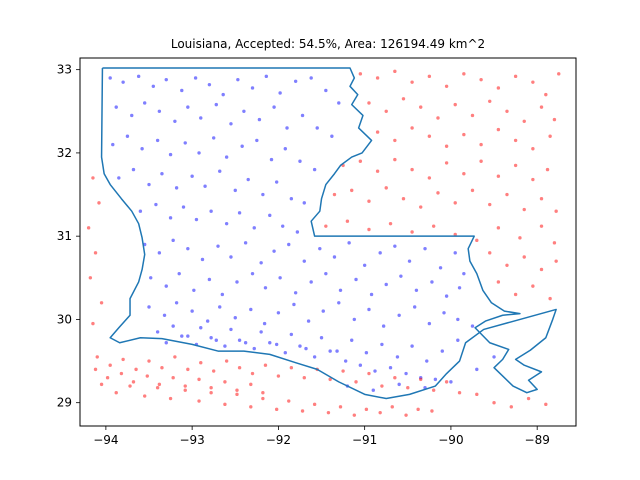 This screenshot has height=480, width=640. Describe the element at coordinates (64, 236) in the screenshot. I see `y-tick-label: 31` at that location.